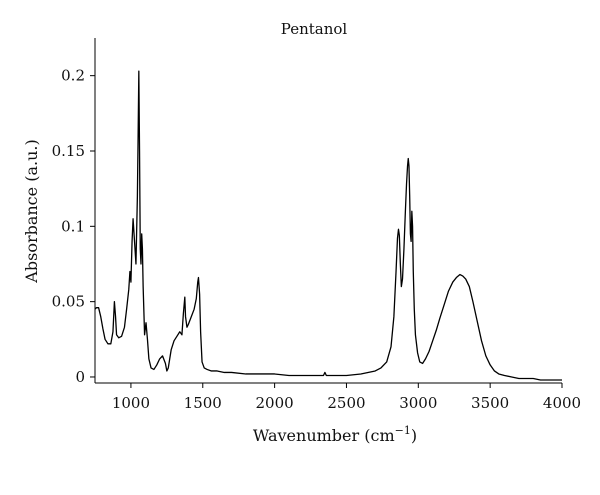  What do you see at coordinates (403, 430) in the screenshot?
I see `x-axis-label-superscript: −1` at bounding box center [403, 430].